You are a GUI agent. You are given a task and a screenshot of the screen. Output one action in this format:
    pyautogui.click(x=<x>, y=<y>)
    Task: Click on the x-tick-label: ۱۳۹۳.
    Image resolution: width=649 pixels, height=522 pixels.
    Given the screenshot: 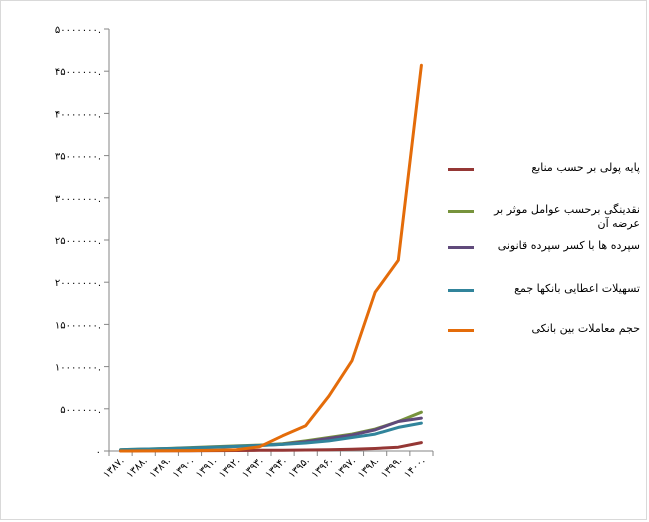 What is the action you would take?
    pyautogui.click(x=252, y=467)
    